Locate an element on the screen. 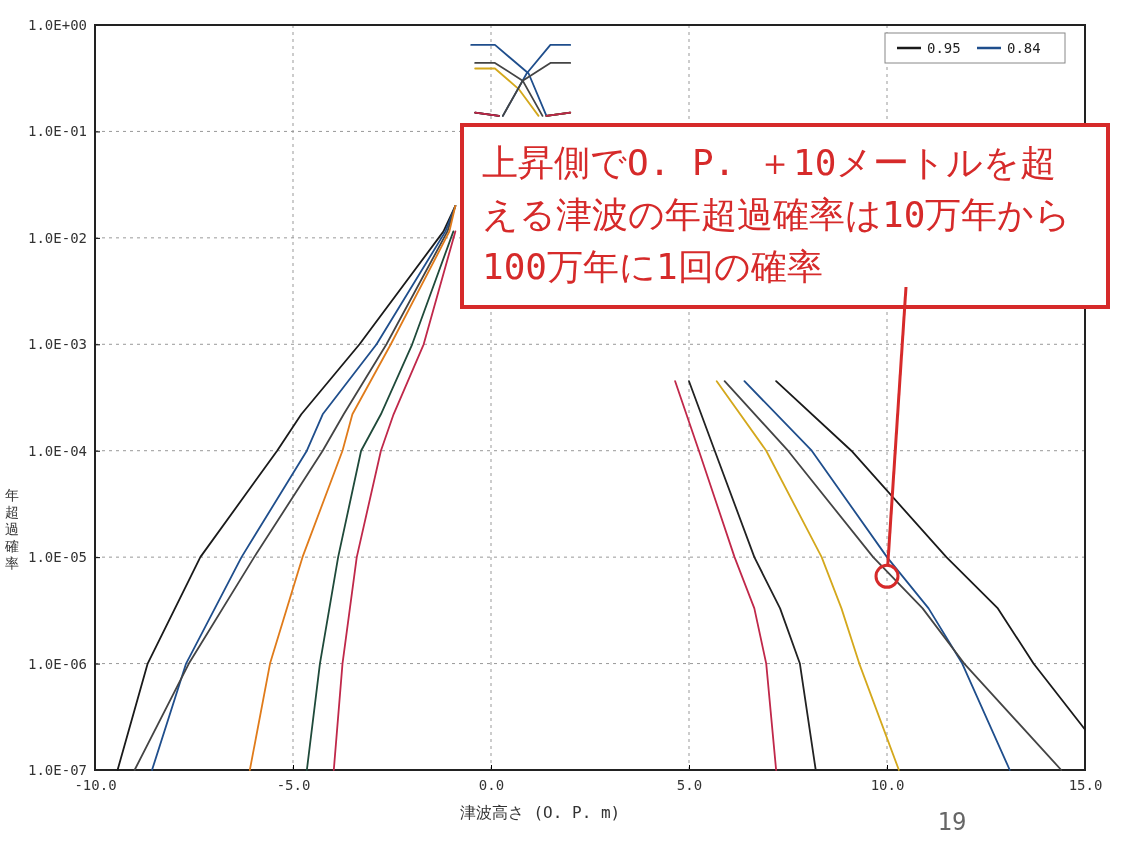 Image resolution: width=1128 pixels, height=855 pixels. y-tick-label: 1.0E-07 is located at coordinates (57, 769).